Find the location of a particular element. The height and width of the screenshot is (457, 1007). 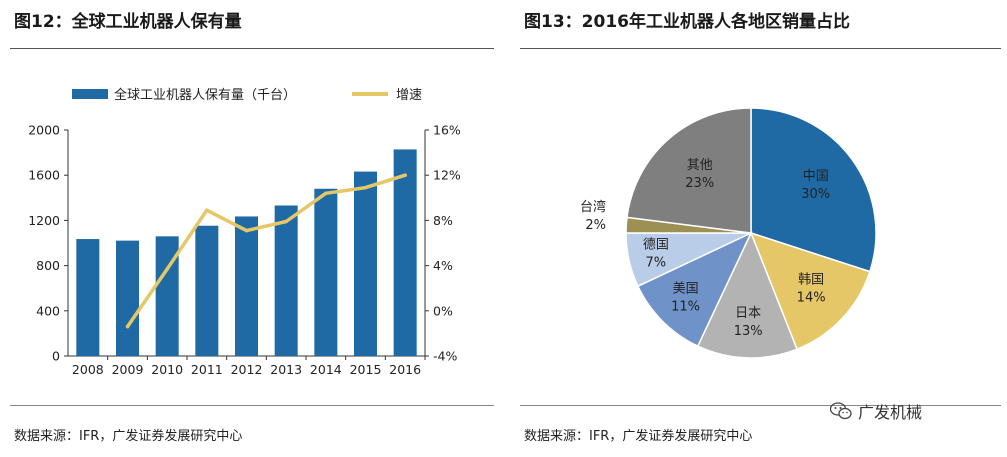

bar-2014 is located at coordinates (326, 272).